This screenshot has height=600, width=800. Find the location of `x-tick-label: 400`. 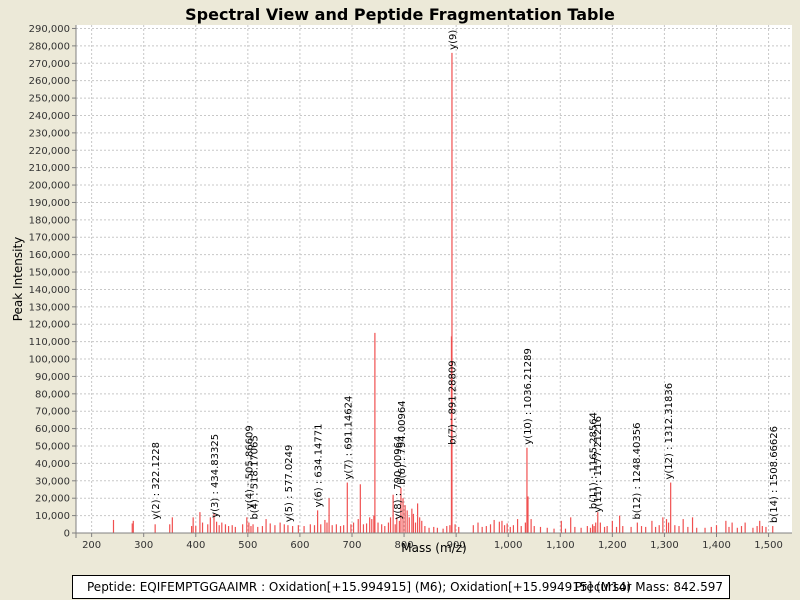

x-tick-label: 400 is located at coordinates (195, 545).